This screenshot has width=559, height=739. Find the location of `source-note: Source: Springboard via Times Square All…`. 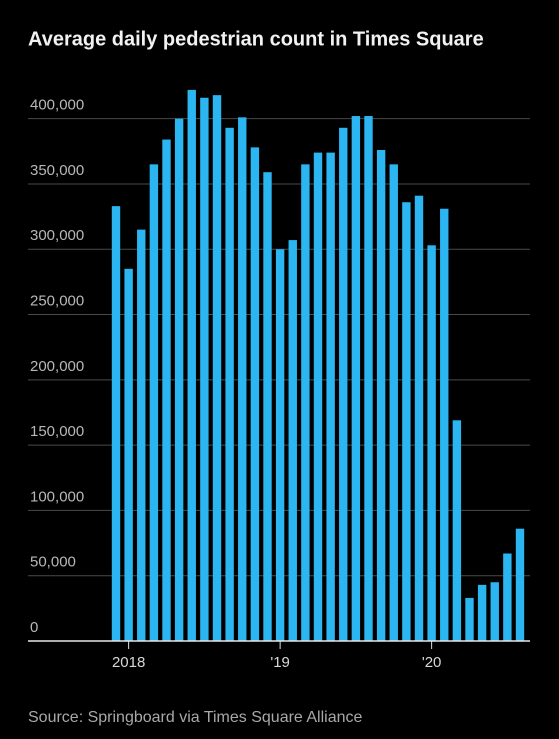

source-note: Source: Springboard via Times Square All… is located at coordinates (195, 717).